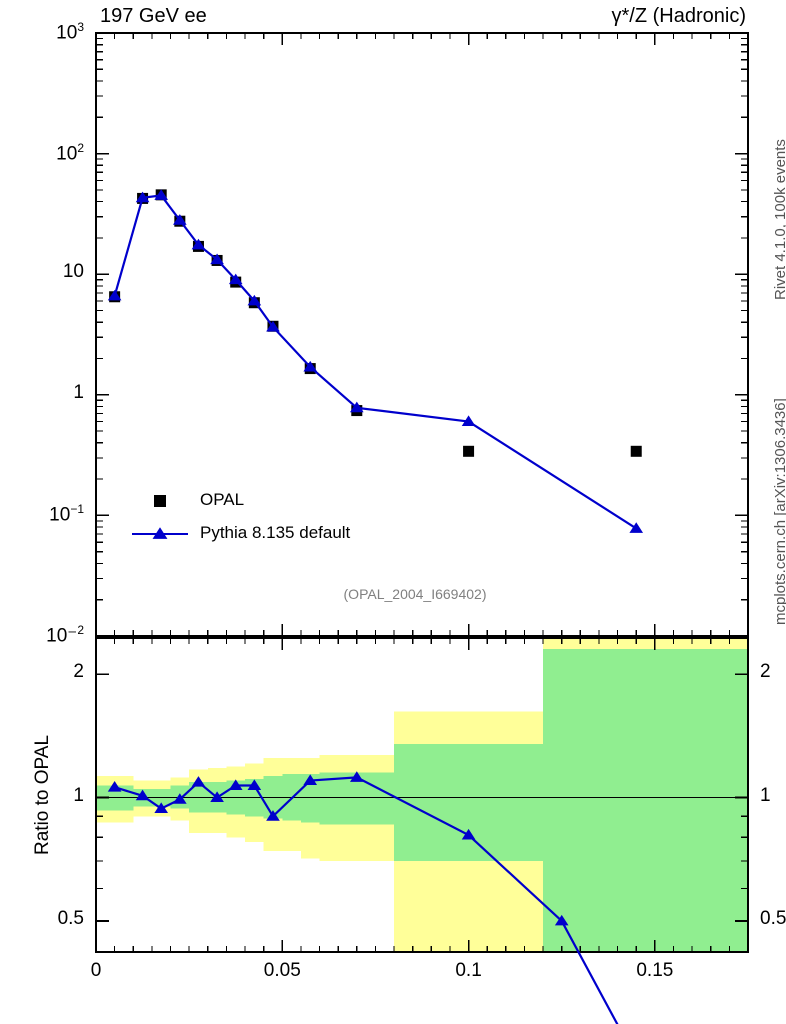 The height and width of the screenshot is (1024, 786). Describe the element at coordinates (655, 970) in the screenshot. I see `xtick-label: 0.15` at that location.